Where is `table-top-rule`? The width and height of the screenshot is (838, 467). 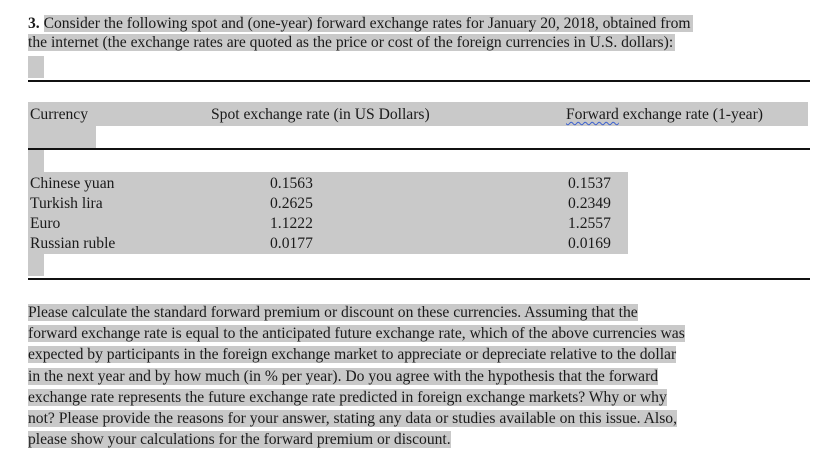 table-top-rule is located at coordinates (419, 81).